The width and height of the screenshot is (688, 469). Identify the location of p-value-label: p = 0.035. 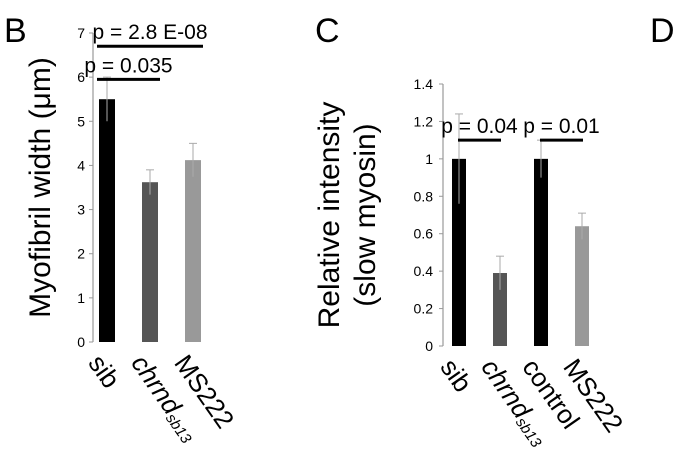
(128, 65).